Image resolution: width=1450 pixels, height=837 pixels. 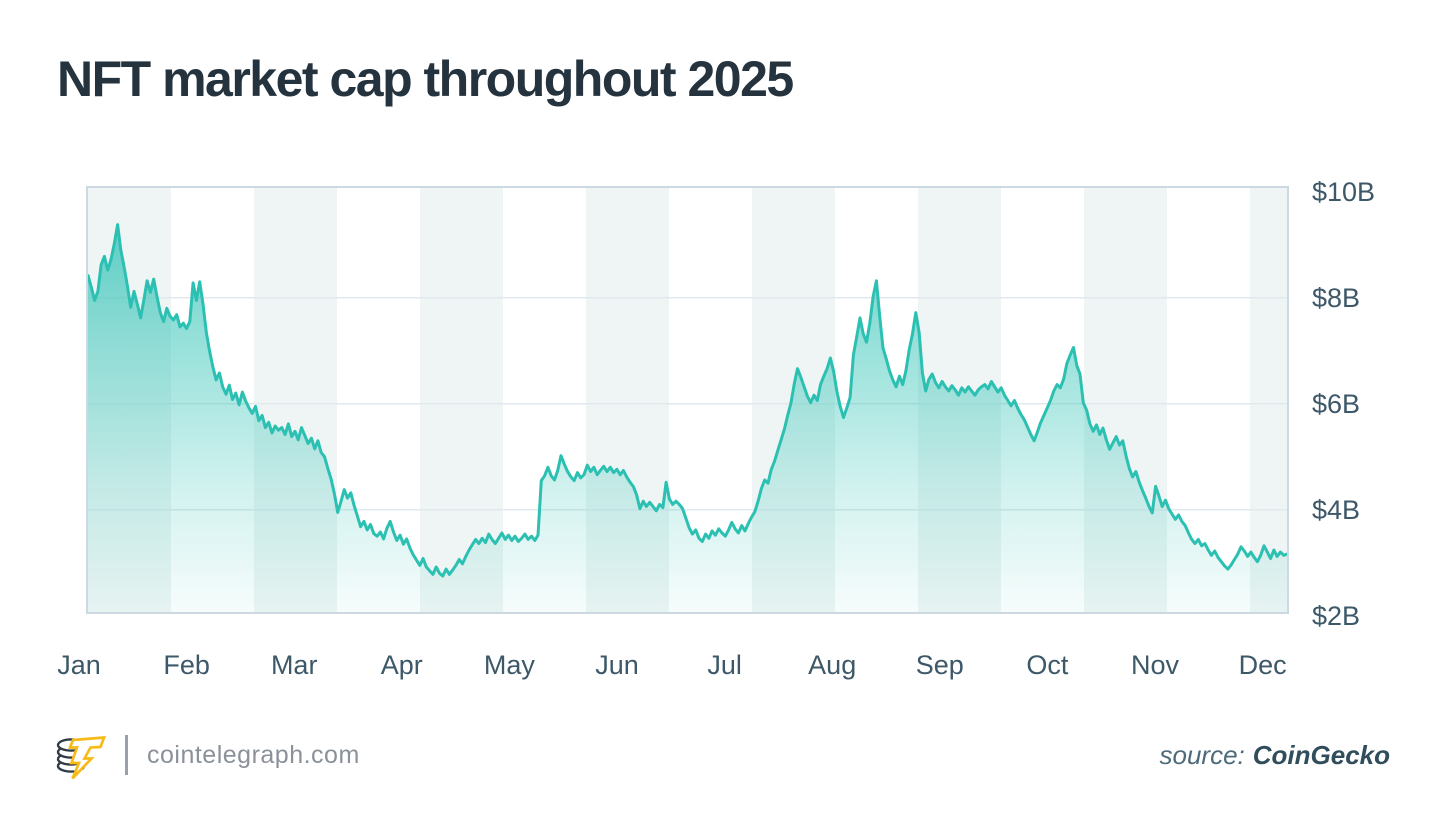 I want to click on x-tick-label: Apr, so click(x=401, y=665).